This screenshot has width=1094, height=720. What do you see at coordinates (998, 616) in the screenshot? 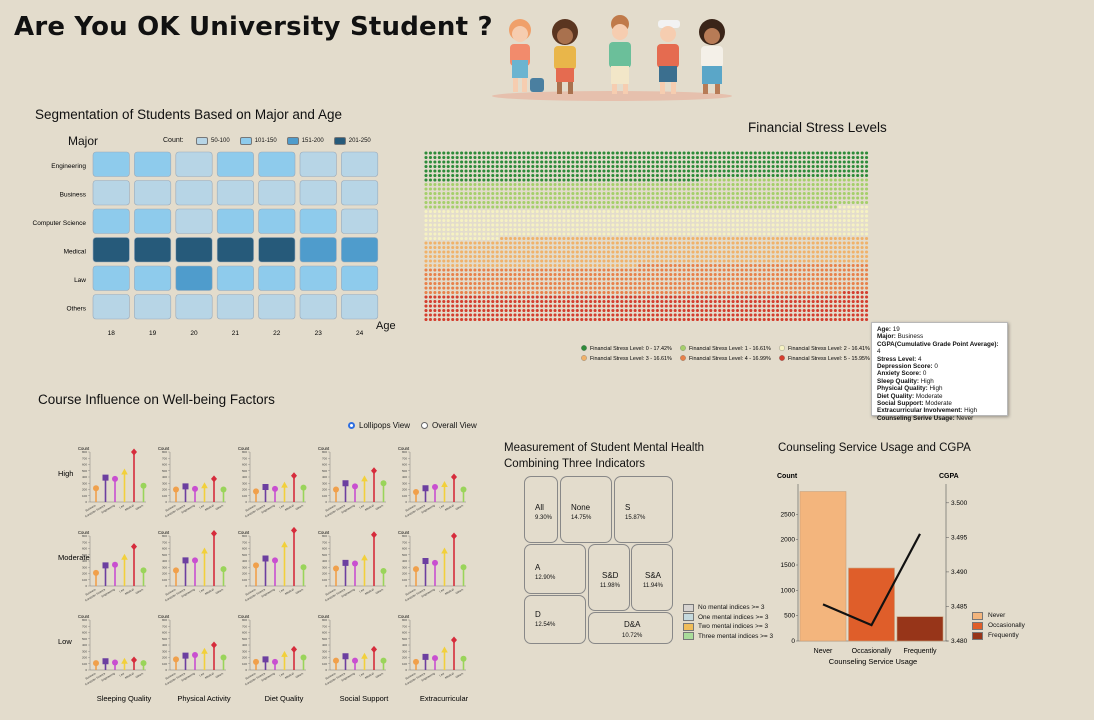
I see `counseling-legend-item: Never` at bounding box center [998, 616].